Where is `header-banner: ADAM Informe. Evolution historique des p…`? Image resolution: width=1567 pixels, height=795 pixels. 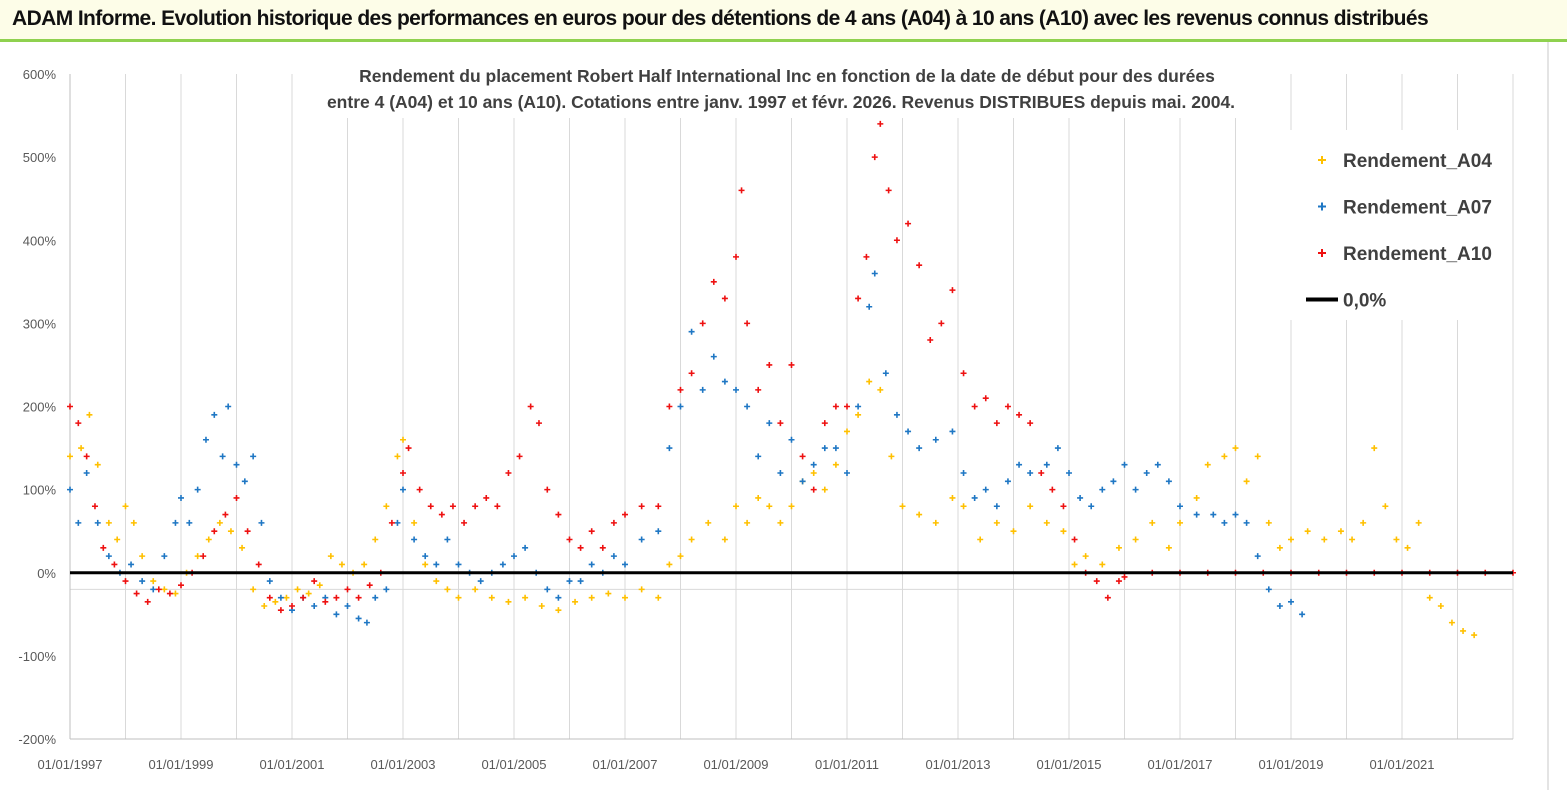 header-banner: ADAM Informe. Evolution historique des p… is located at coordinates (783, 21).